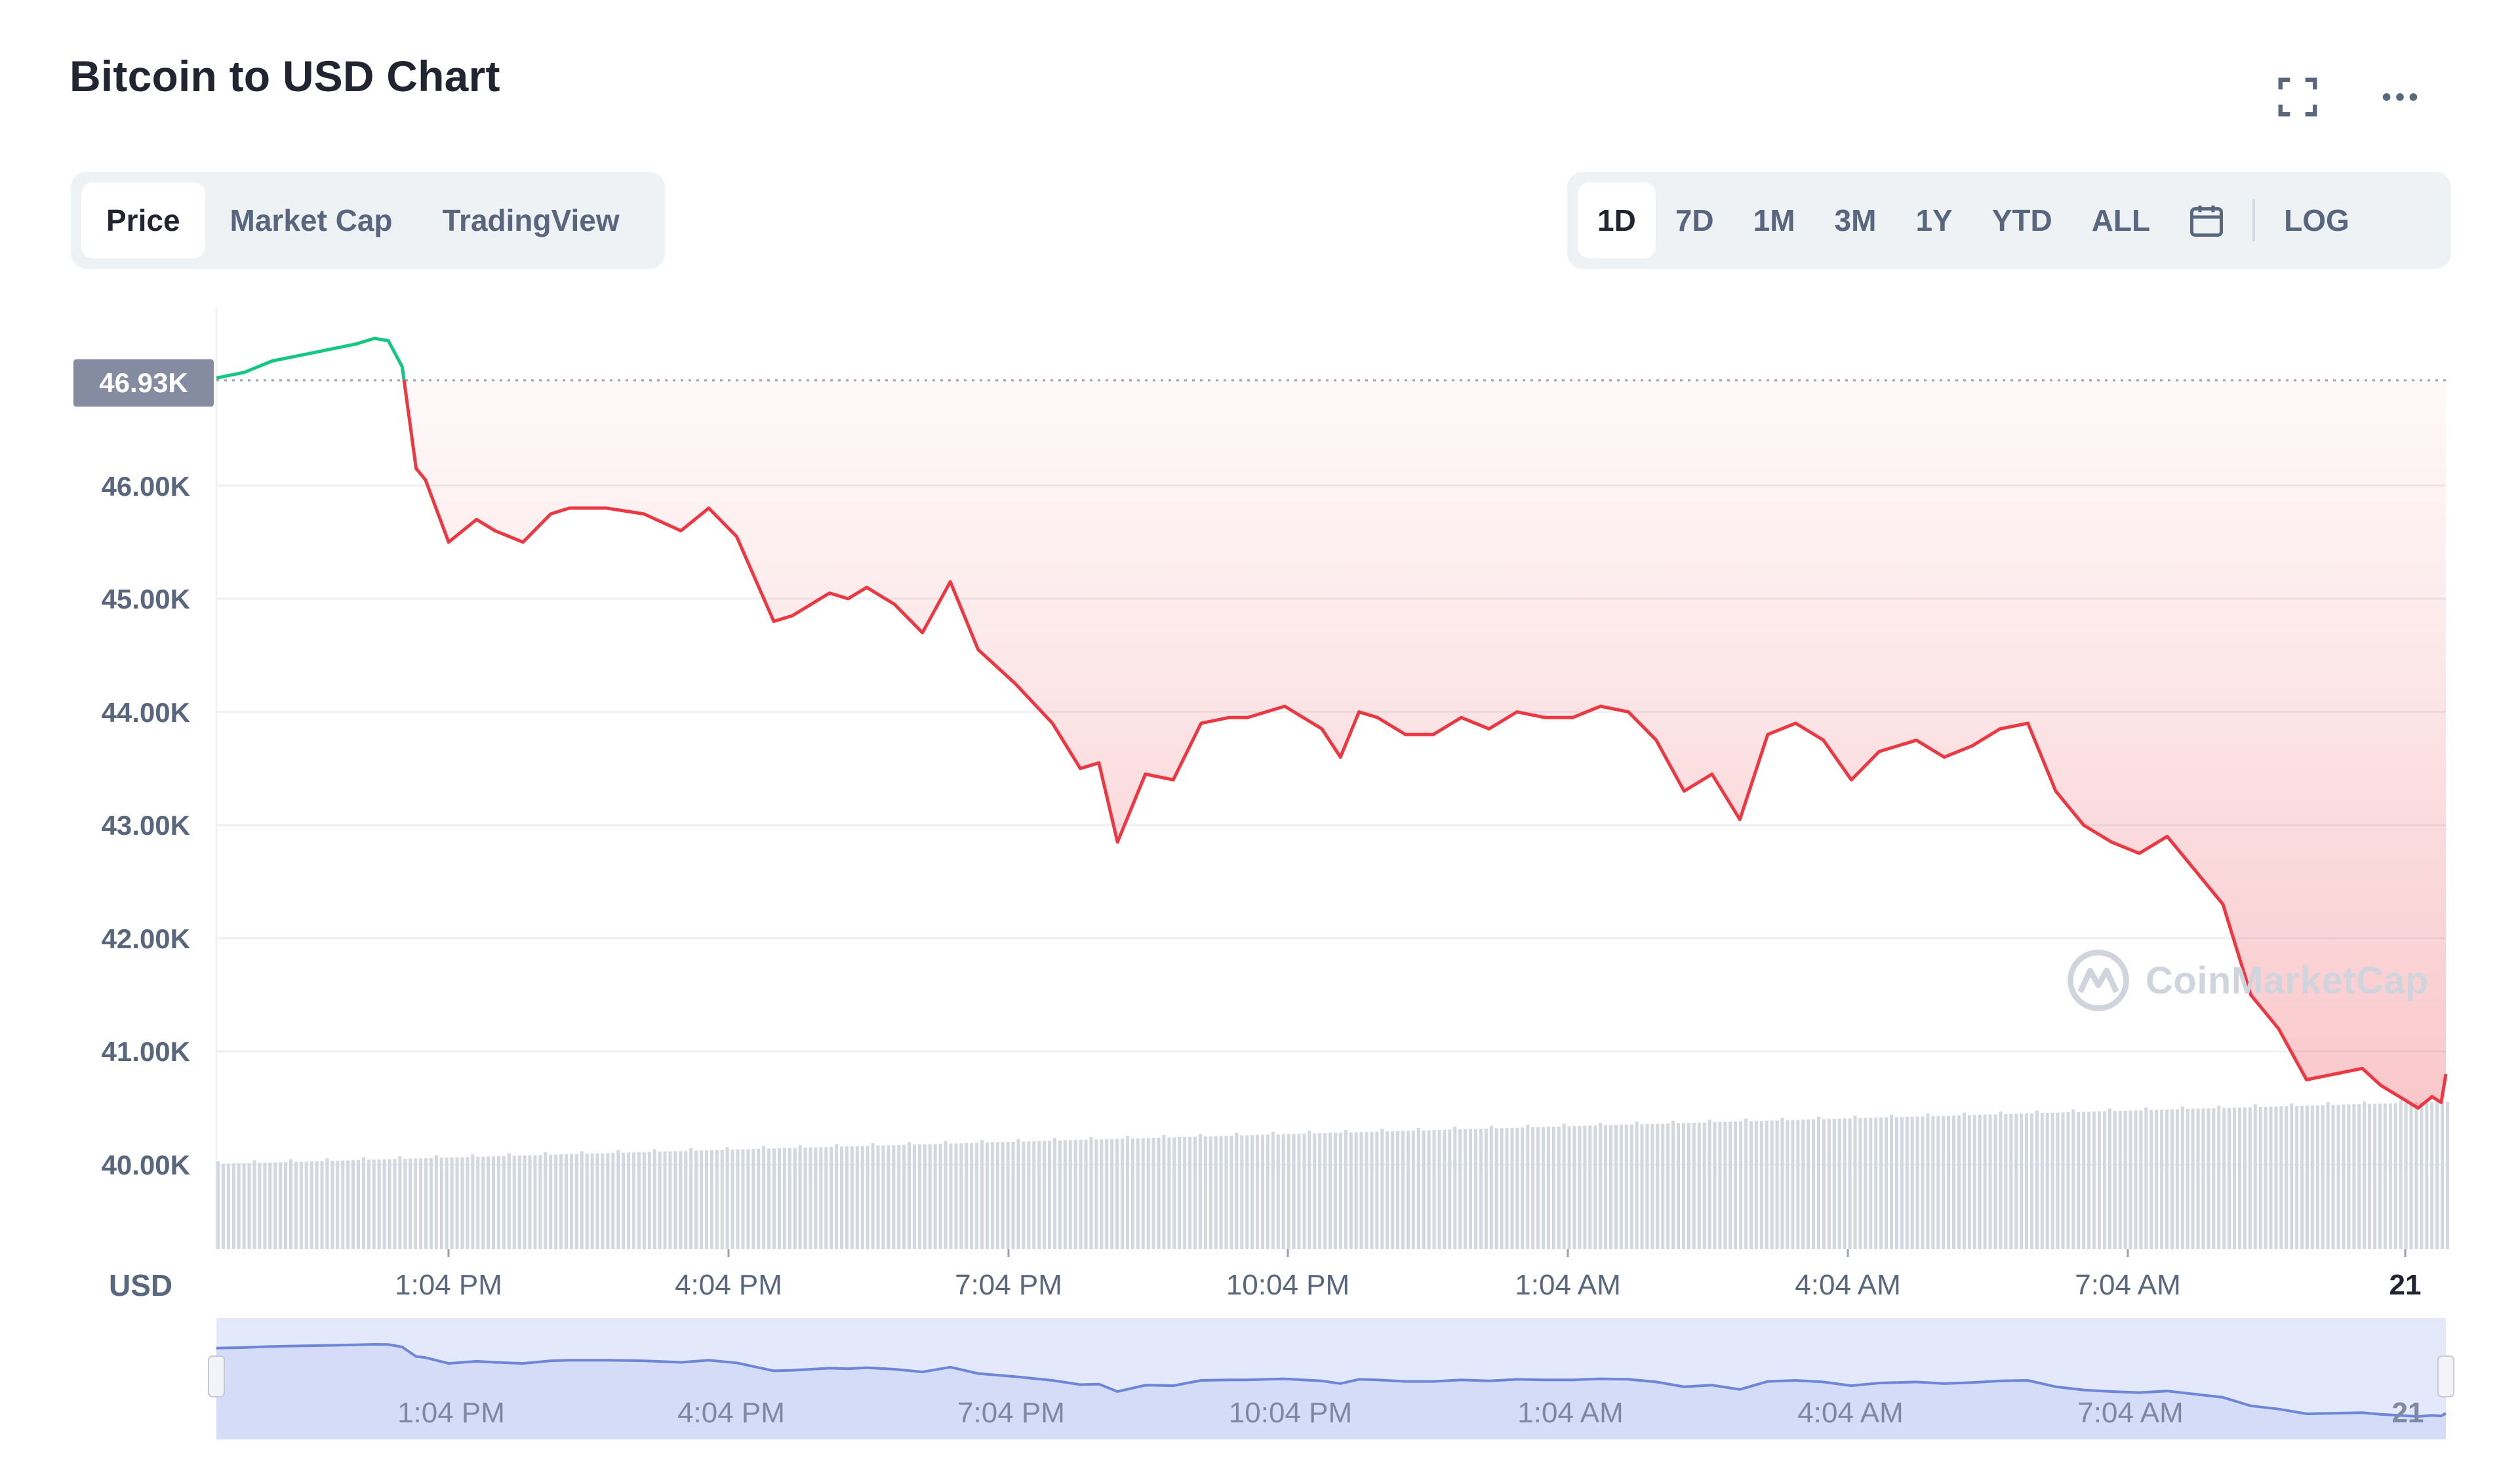 The image size is (2518, 1484). What do you see at coordinates (2400, 97) in the screenshot?
I see `more-horizontal-icon` at bounding box center [2400, 97].